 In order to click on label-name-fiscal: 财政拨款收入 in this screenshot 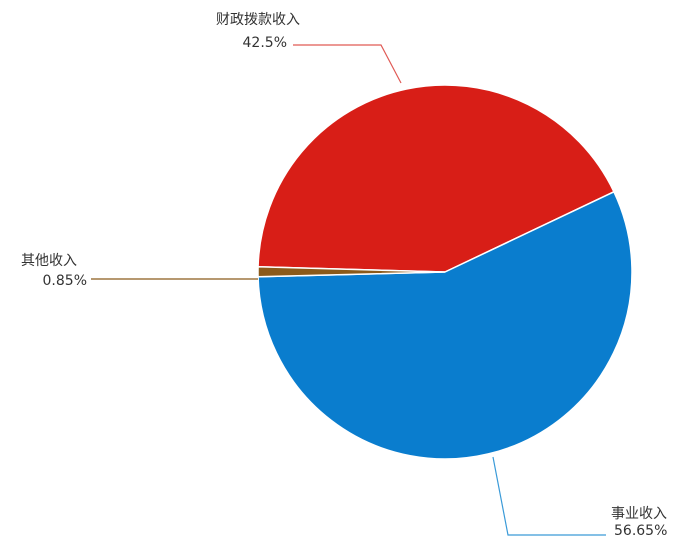, I will do `click(258, 20)`.